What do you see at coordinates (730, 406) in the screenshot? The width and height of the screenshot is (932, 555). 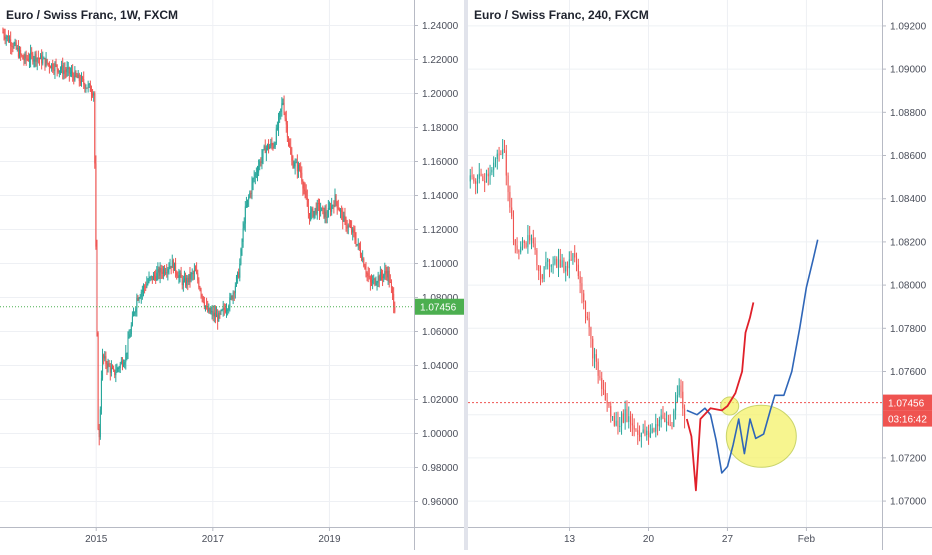 I see `highlight-circle-small` at bounding box center [730, 406].